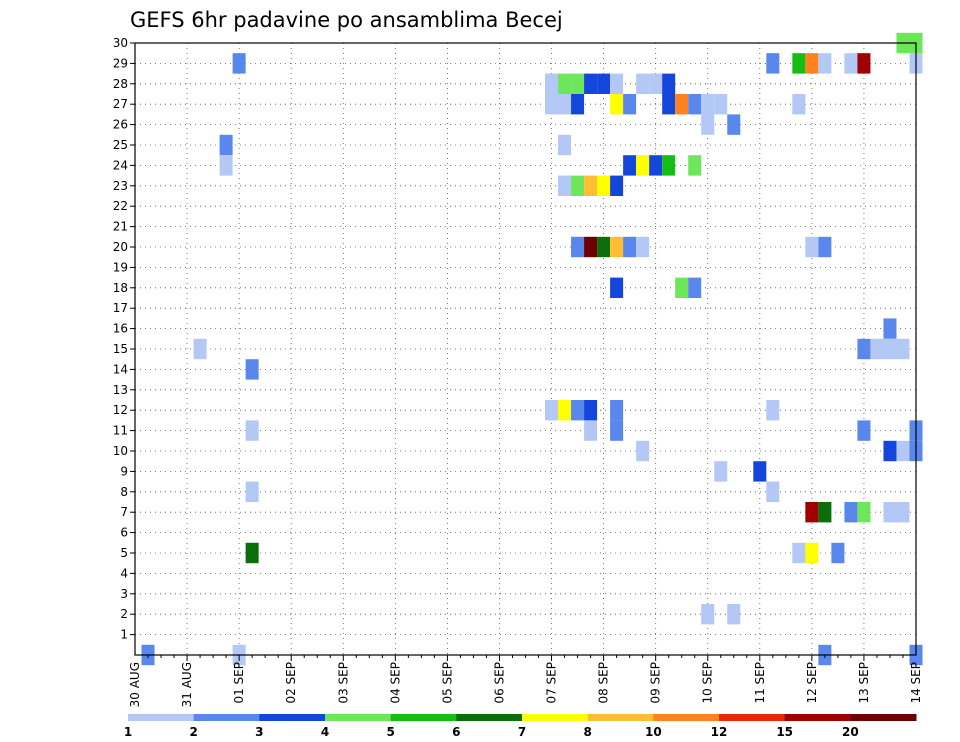 The height and width of the screenshot is (742, 960). What do you see at coordinates (120, 186) in the screenshot?
I see `y-tick-label: 23` at bounding box center [120, 186].